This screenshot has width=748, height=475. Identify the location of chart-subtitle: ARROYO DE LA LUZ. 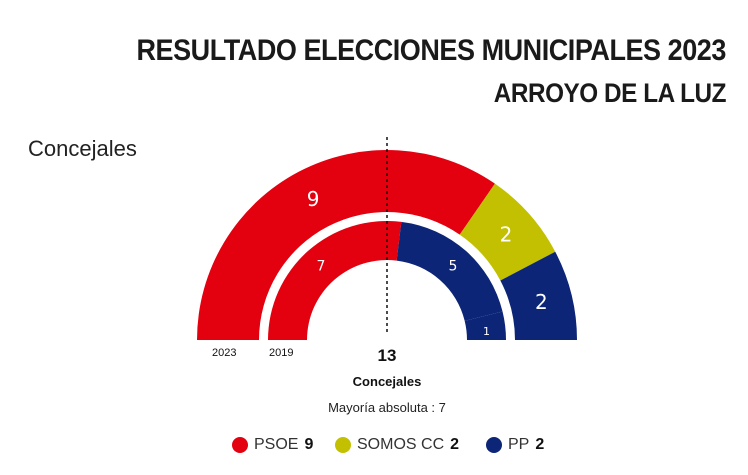
(610, 93).